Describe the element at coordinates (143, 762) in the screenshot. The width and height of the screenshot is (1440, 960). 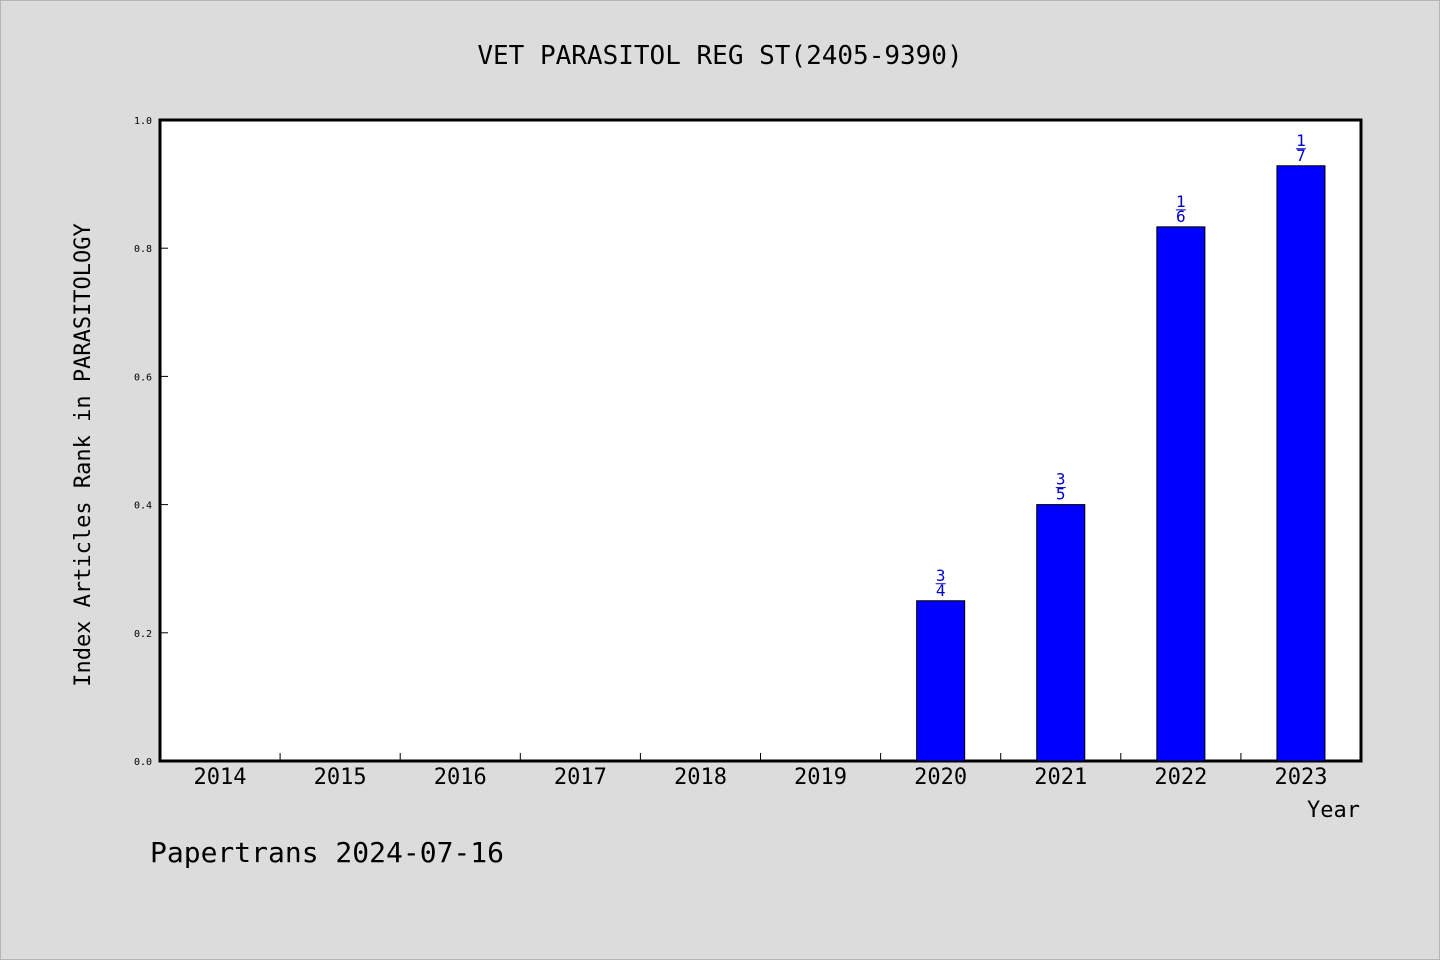
I see `y-tick-label: 0.0` at that location.